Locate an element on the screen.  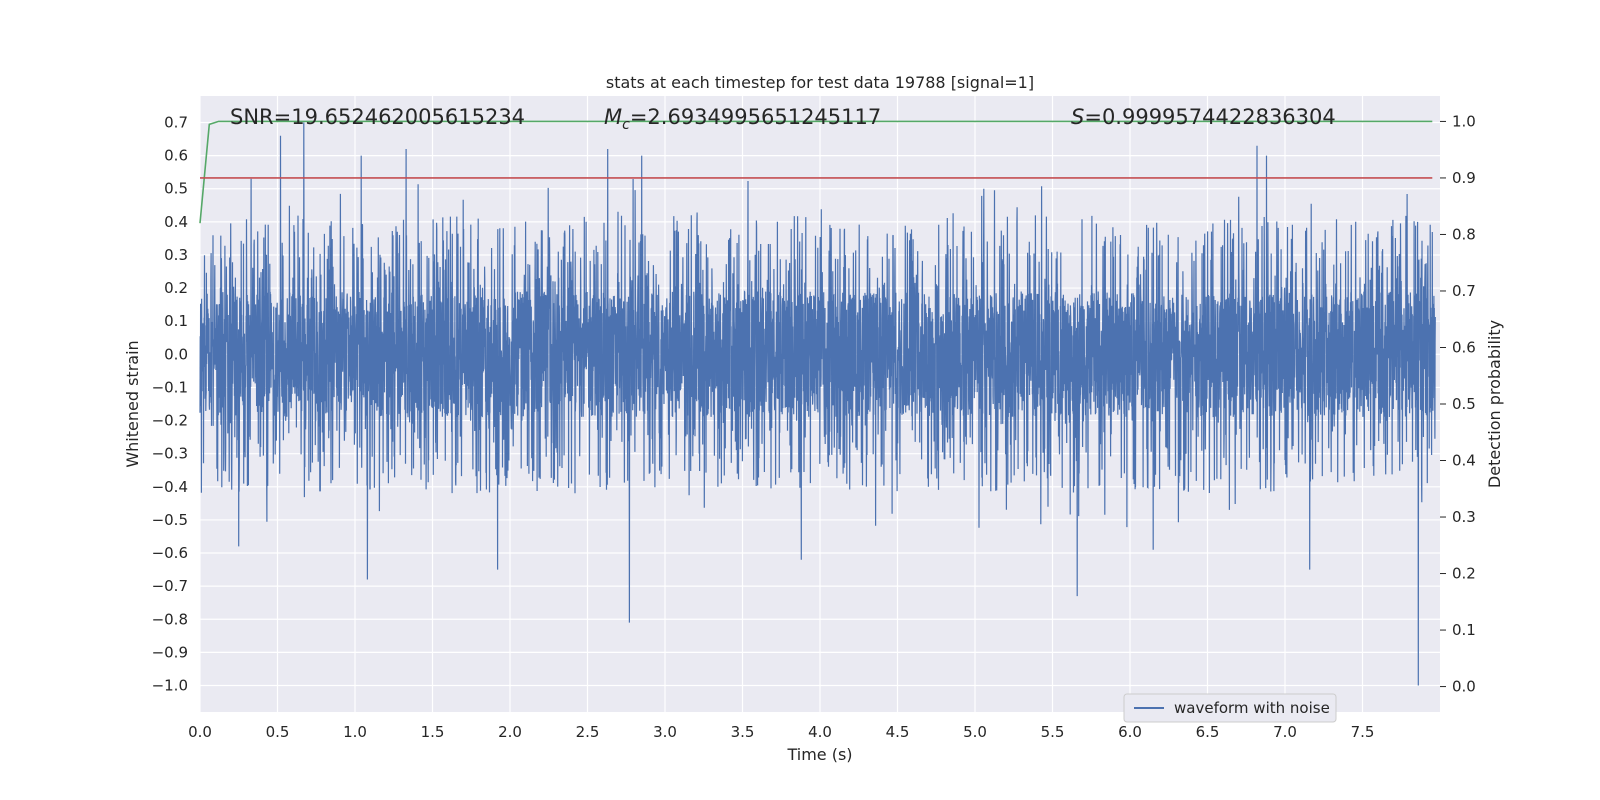
x-tick-label: 0.0 is located at coordinates (200, 732).